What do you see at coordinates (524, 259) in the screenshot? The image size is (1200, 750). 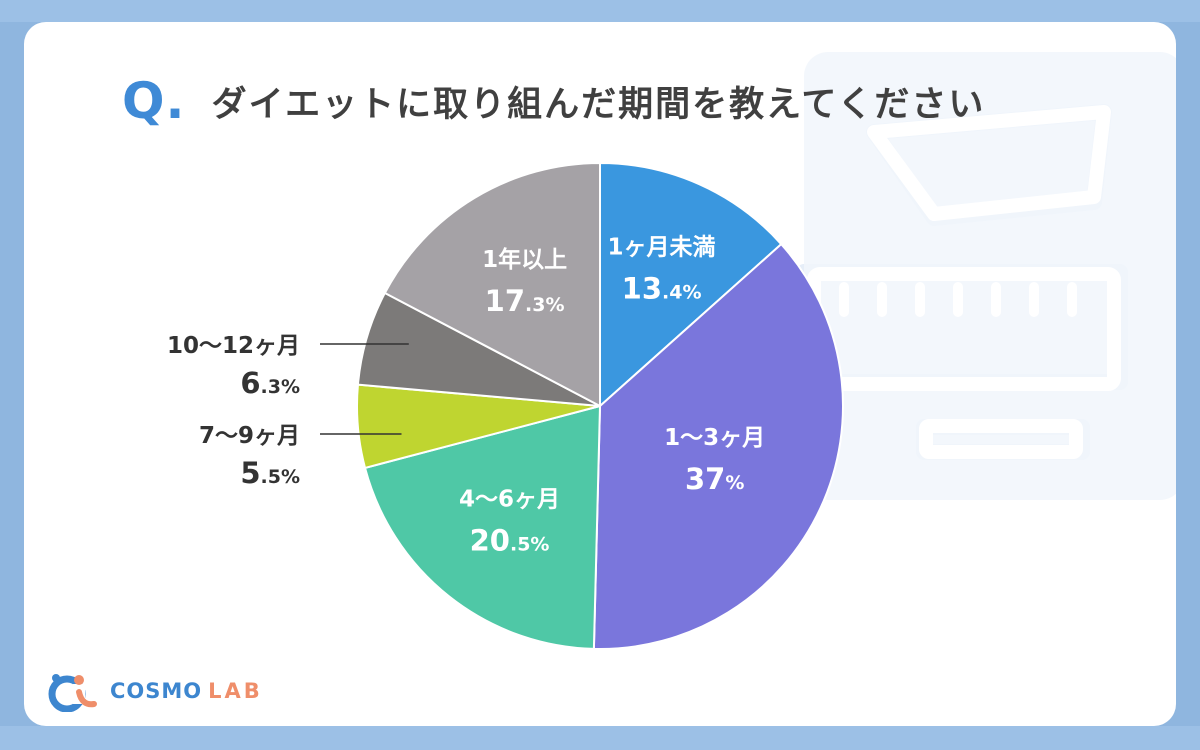 I see `slice-label: 1年以上` at bounding box center [524, 259].